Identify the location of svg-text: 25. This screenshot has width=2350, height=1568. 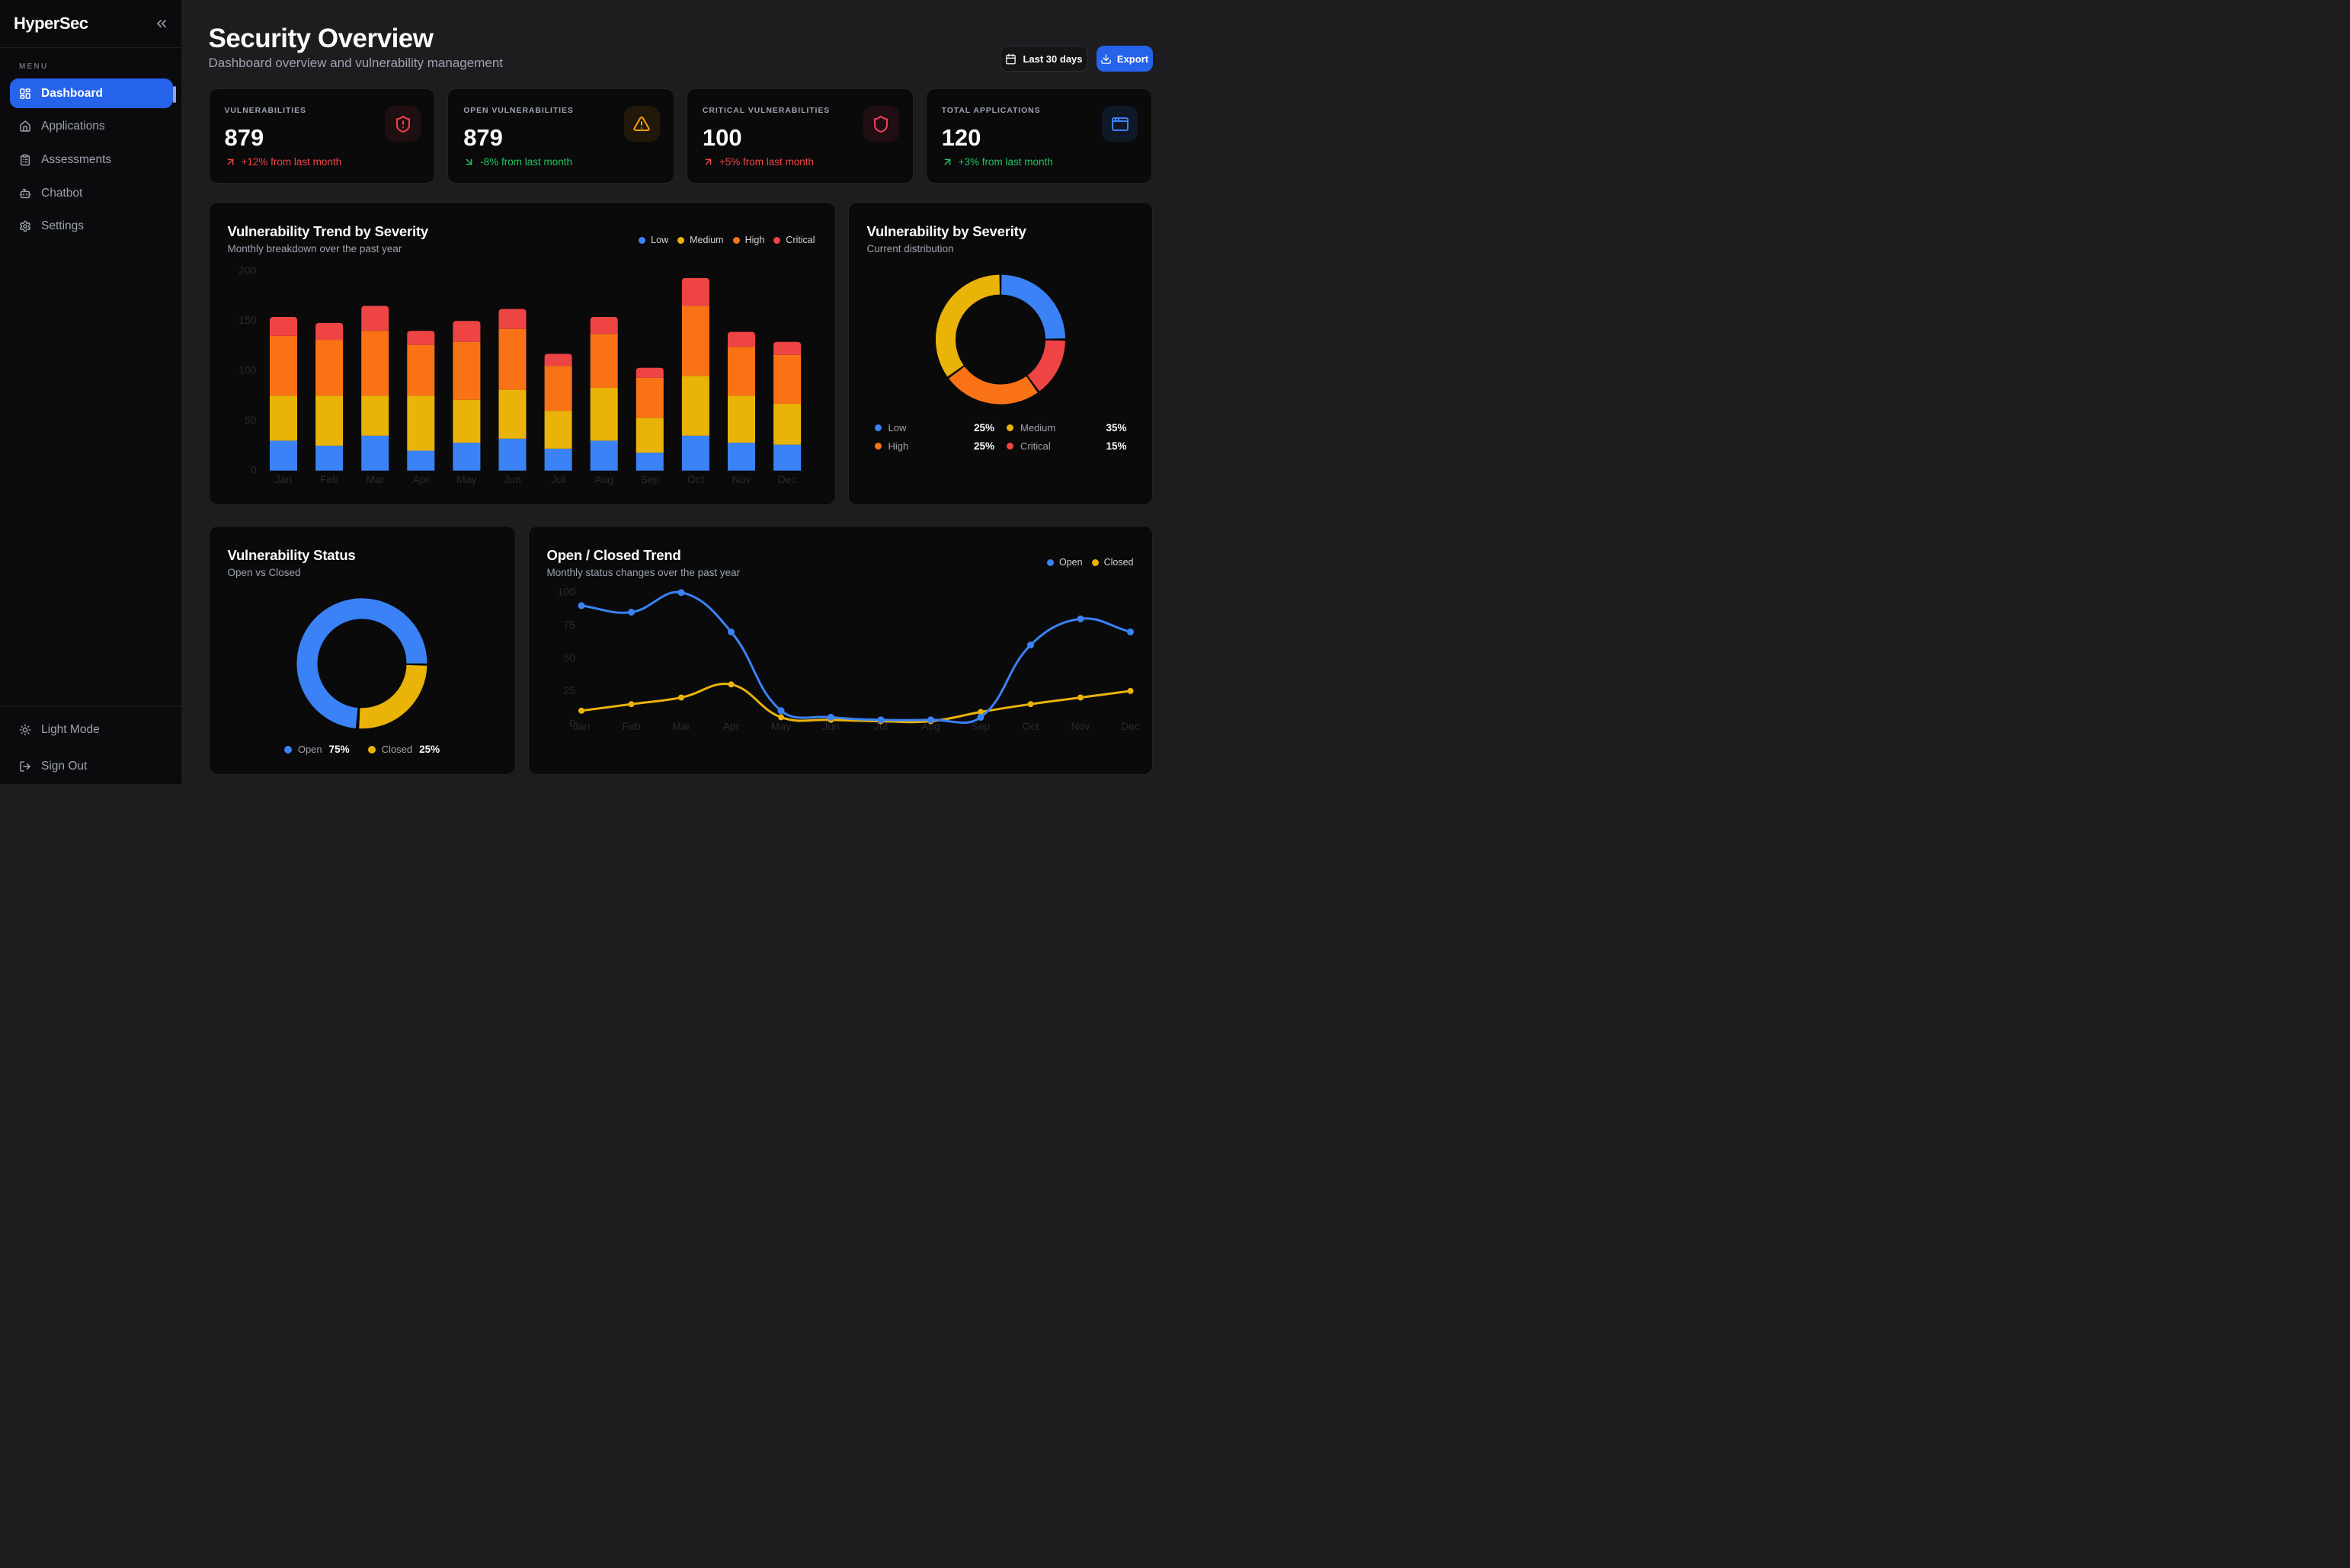
(569, 690).